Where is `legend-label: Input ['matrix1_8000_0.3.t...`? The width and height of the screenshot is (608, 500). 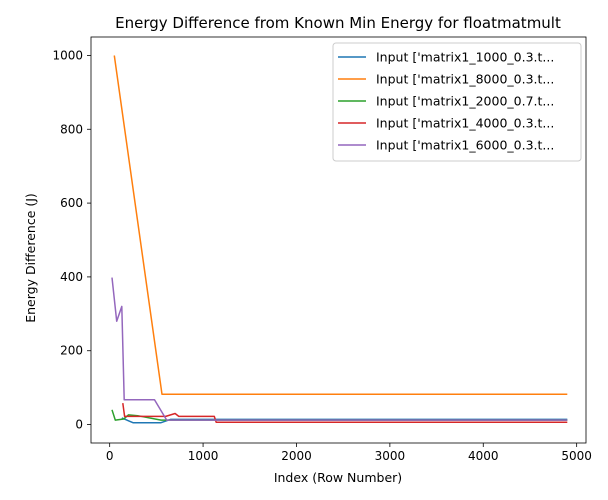
legend-label: Input ['matrix1_8000_0.3.t... is located at coordinates (465, 79).